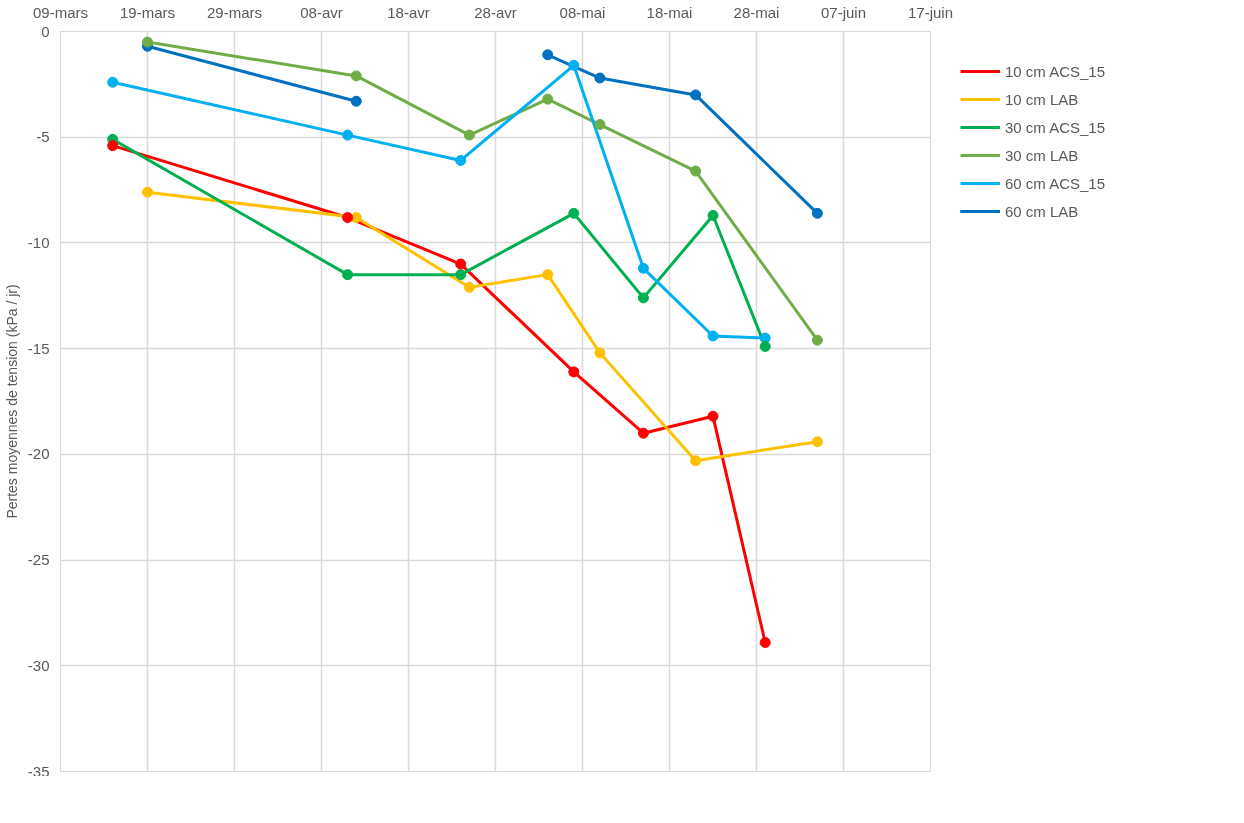 Image resolution: width=1244 pixels, height=823 pixels. Describe the element at coordinates (43, 137) in the screenshot. I see `y-tick-label: -5` at that location.